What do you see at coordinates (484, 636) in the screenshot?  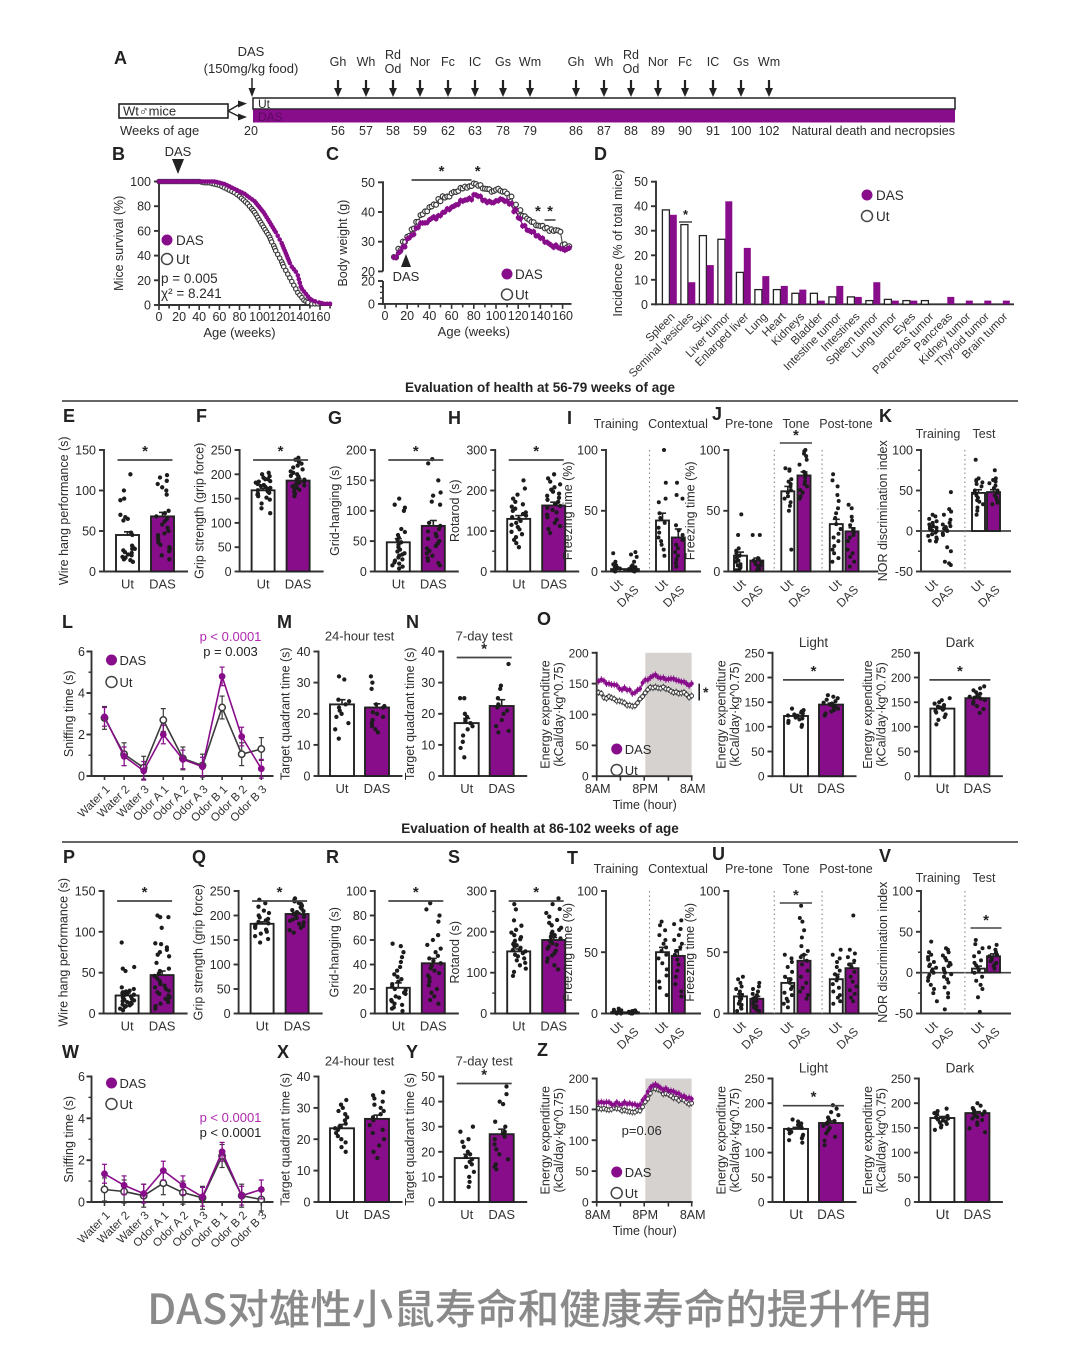 I see `svg-text: 7-day test` at bounding box center [484, 636].